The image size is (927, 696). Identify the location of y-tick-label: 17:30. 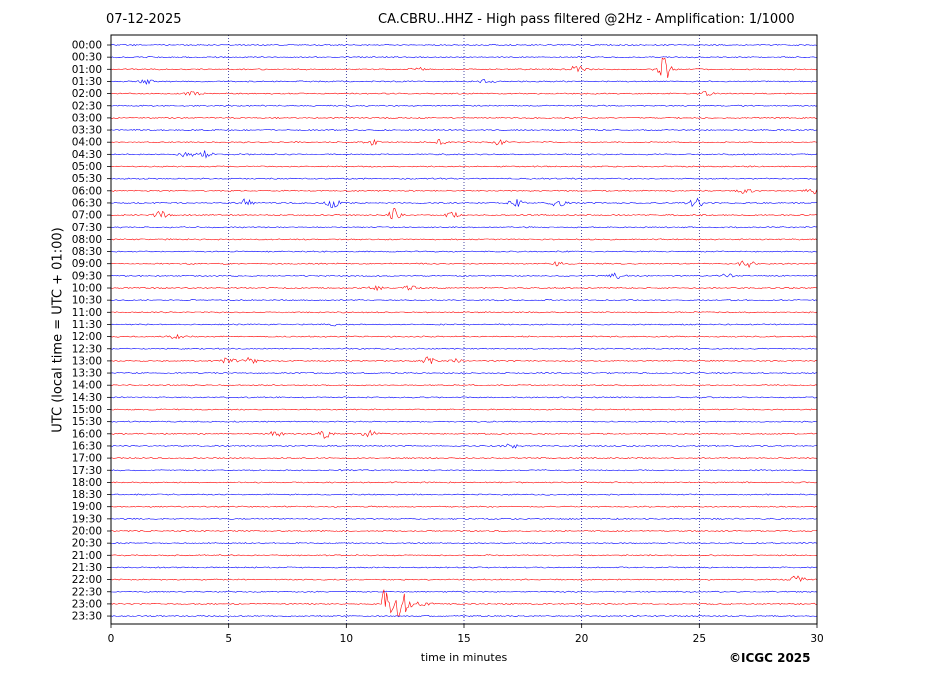
(87, 471).